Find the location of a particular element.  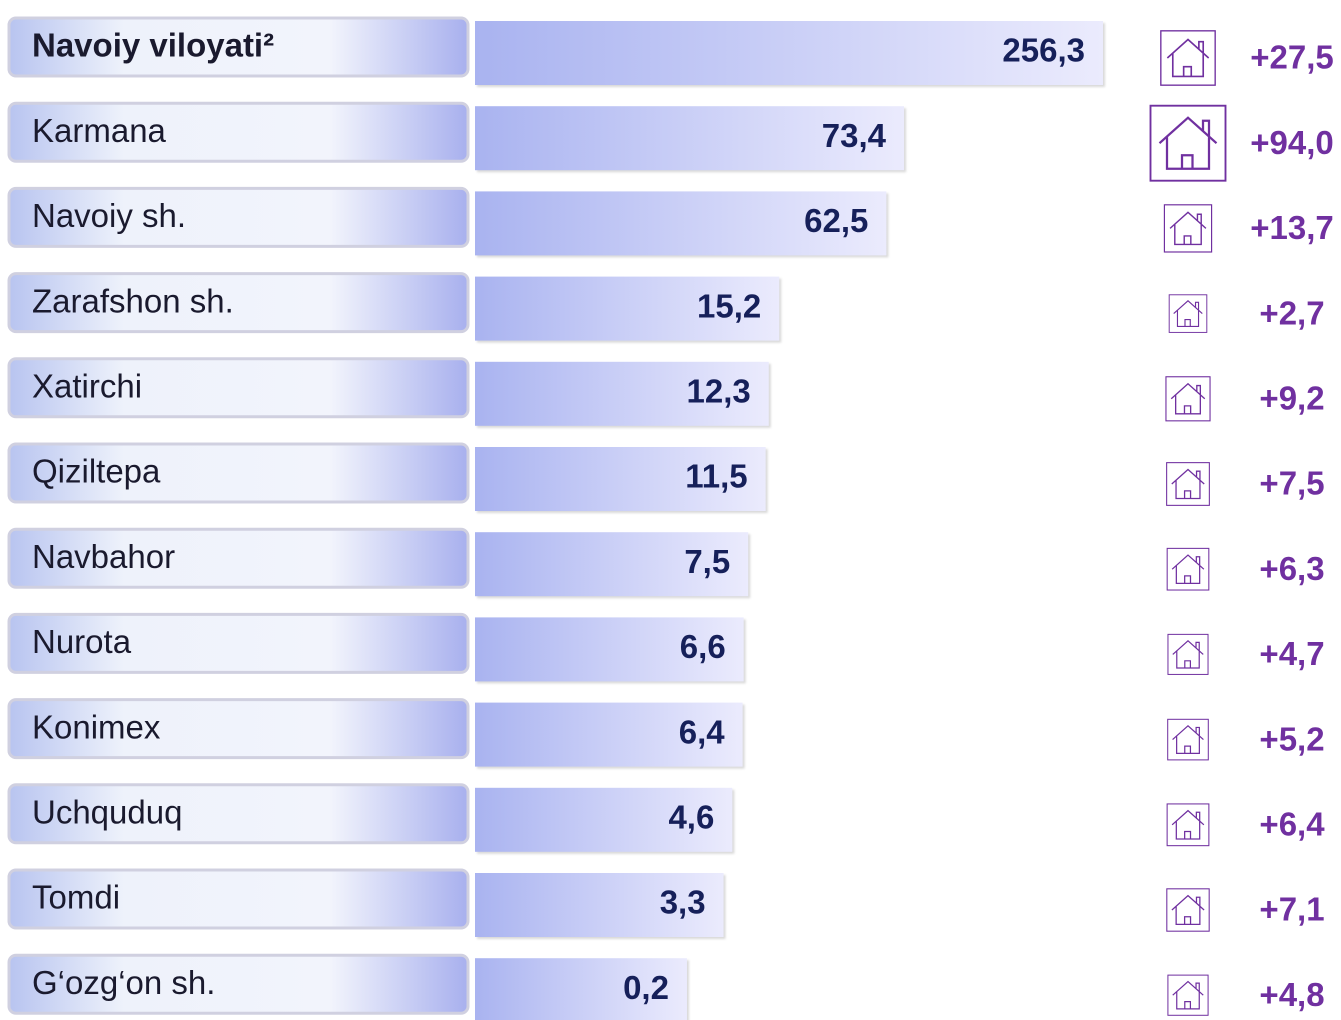

value-label: 7,5 is located at coordinates (707, 561).